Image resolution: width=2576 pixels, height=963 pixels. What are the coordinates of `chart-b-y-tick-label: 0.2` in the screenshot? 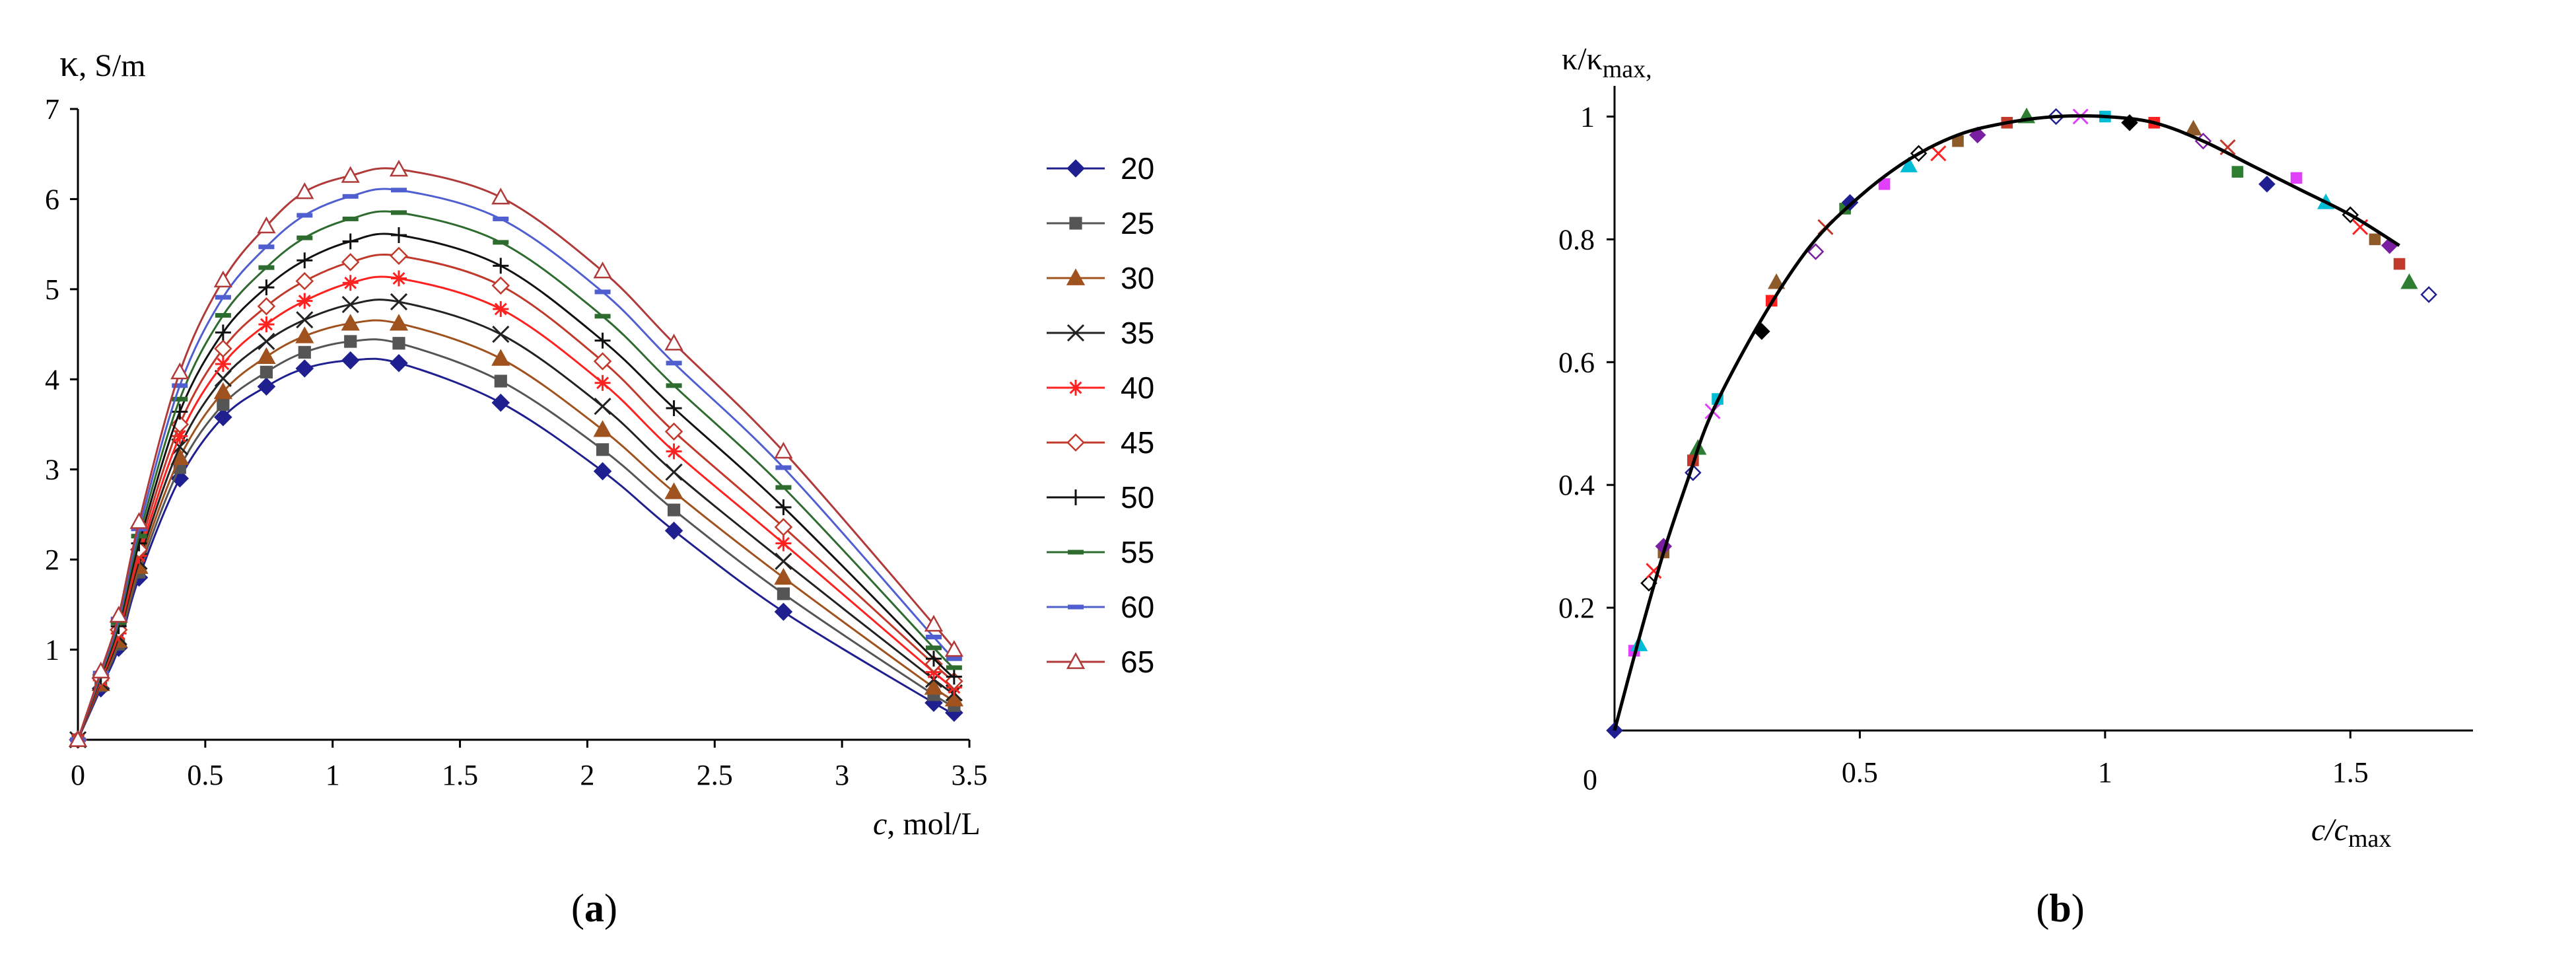 It's located at (1577, 608).